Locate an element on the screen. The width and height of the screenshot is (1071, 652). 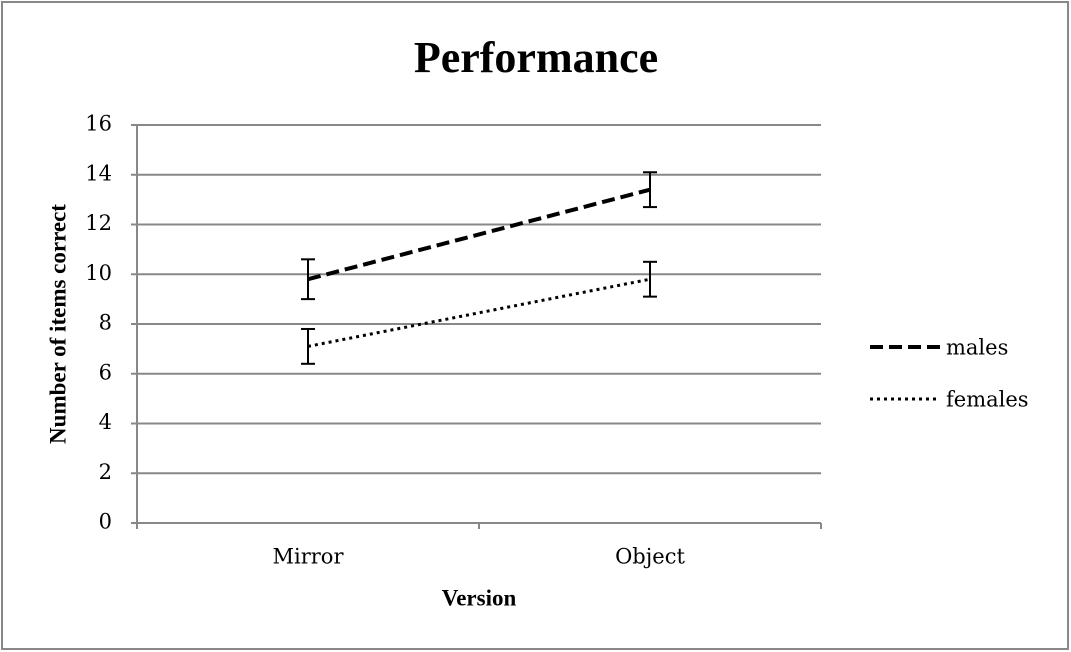
x-tick-label: Object is located at coordinates (650, 557).